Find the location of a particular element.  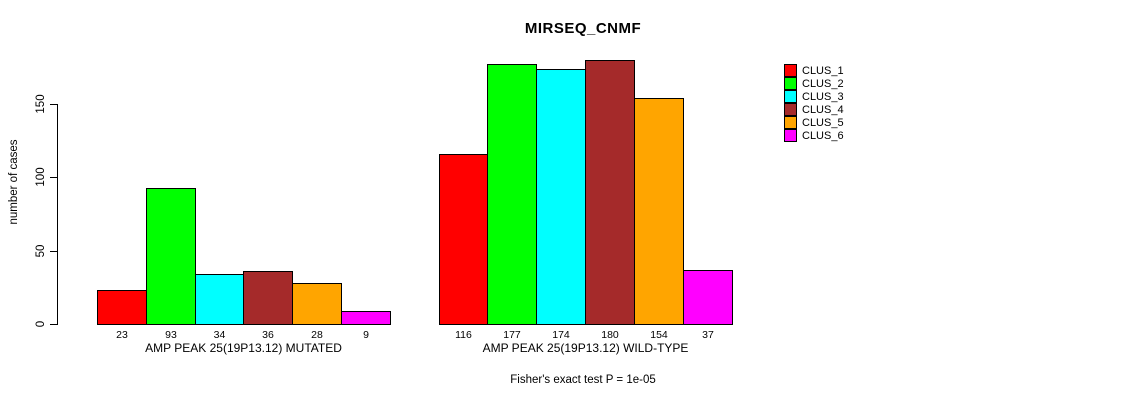

chart-title: MIRSEQ_CNMF is located at coordinates (583, 28).